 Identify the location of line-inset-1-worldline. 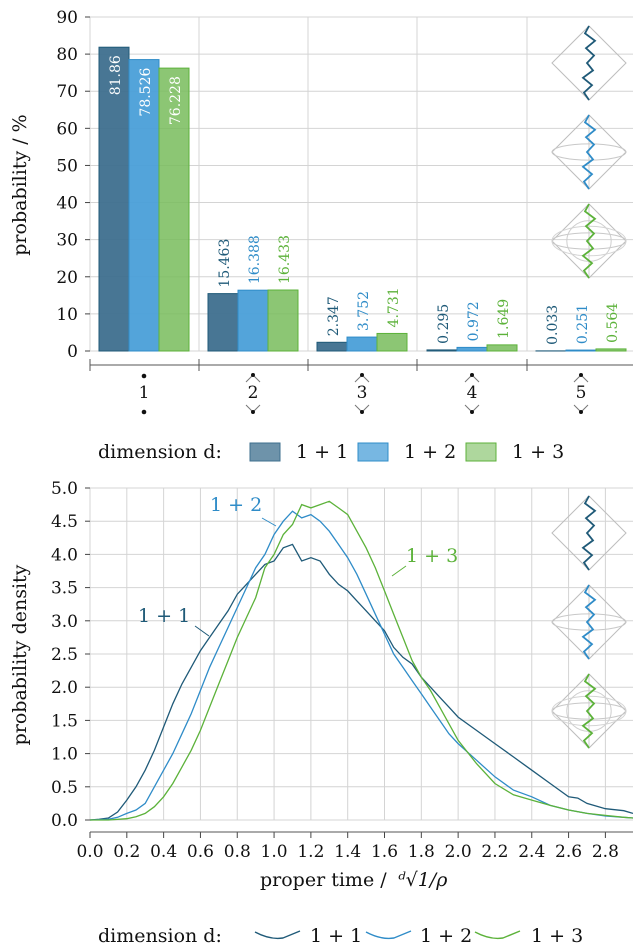
(589, 533).